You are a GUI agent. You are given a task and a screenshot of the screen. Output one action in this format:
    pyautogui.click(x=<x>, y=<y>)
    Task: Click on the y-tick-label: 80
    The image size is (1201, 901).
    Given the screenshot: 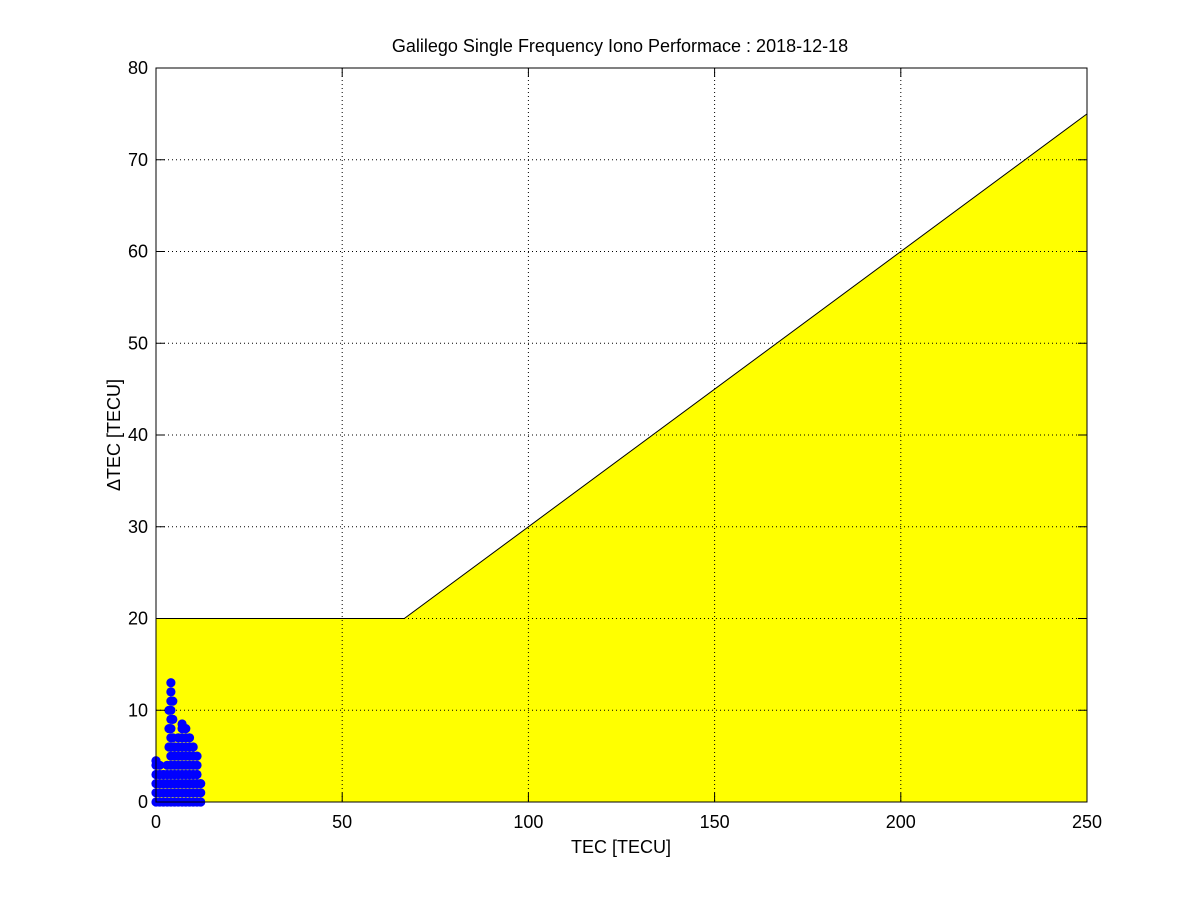 What is the action you would take?
    pyautogui.click(x=138, y=68)
    